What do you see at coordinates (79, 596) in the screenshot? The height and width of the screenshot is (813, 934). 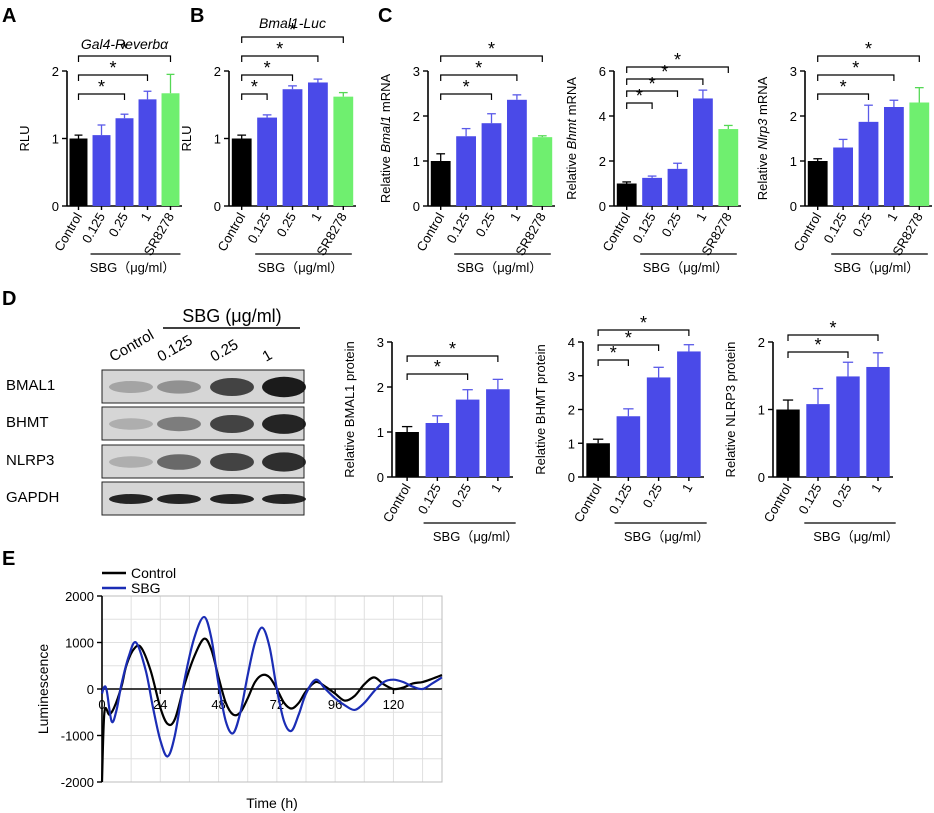 I see `y-tick-label: 2000` at bounding box center [79, 596].